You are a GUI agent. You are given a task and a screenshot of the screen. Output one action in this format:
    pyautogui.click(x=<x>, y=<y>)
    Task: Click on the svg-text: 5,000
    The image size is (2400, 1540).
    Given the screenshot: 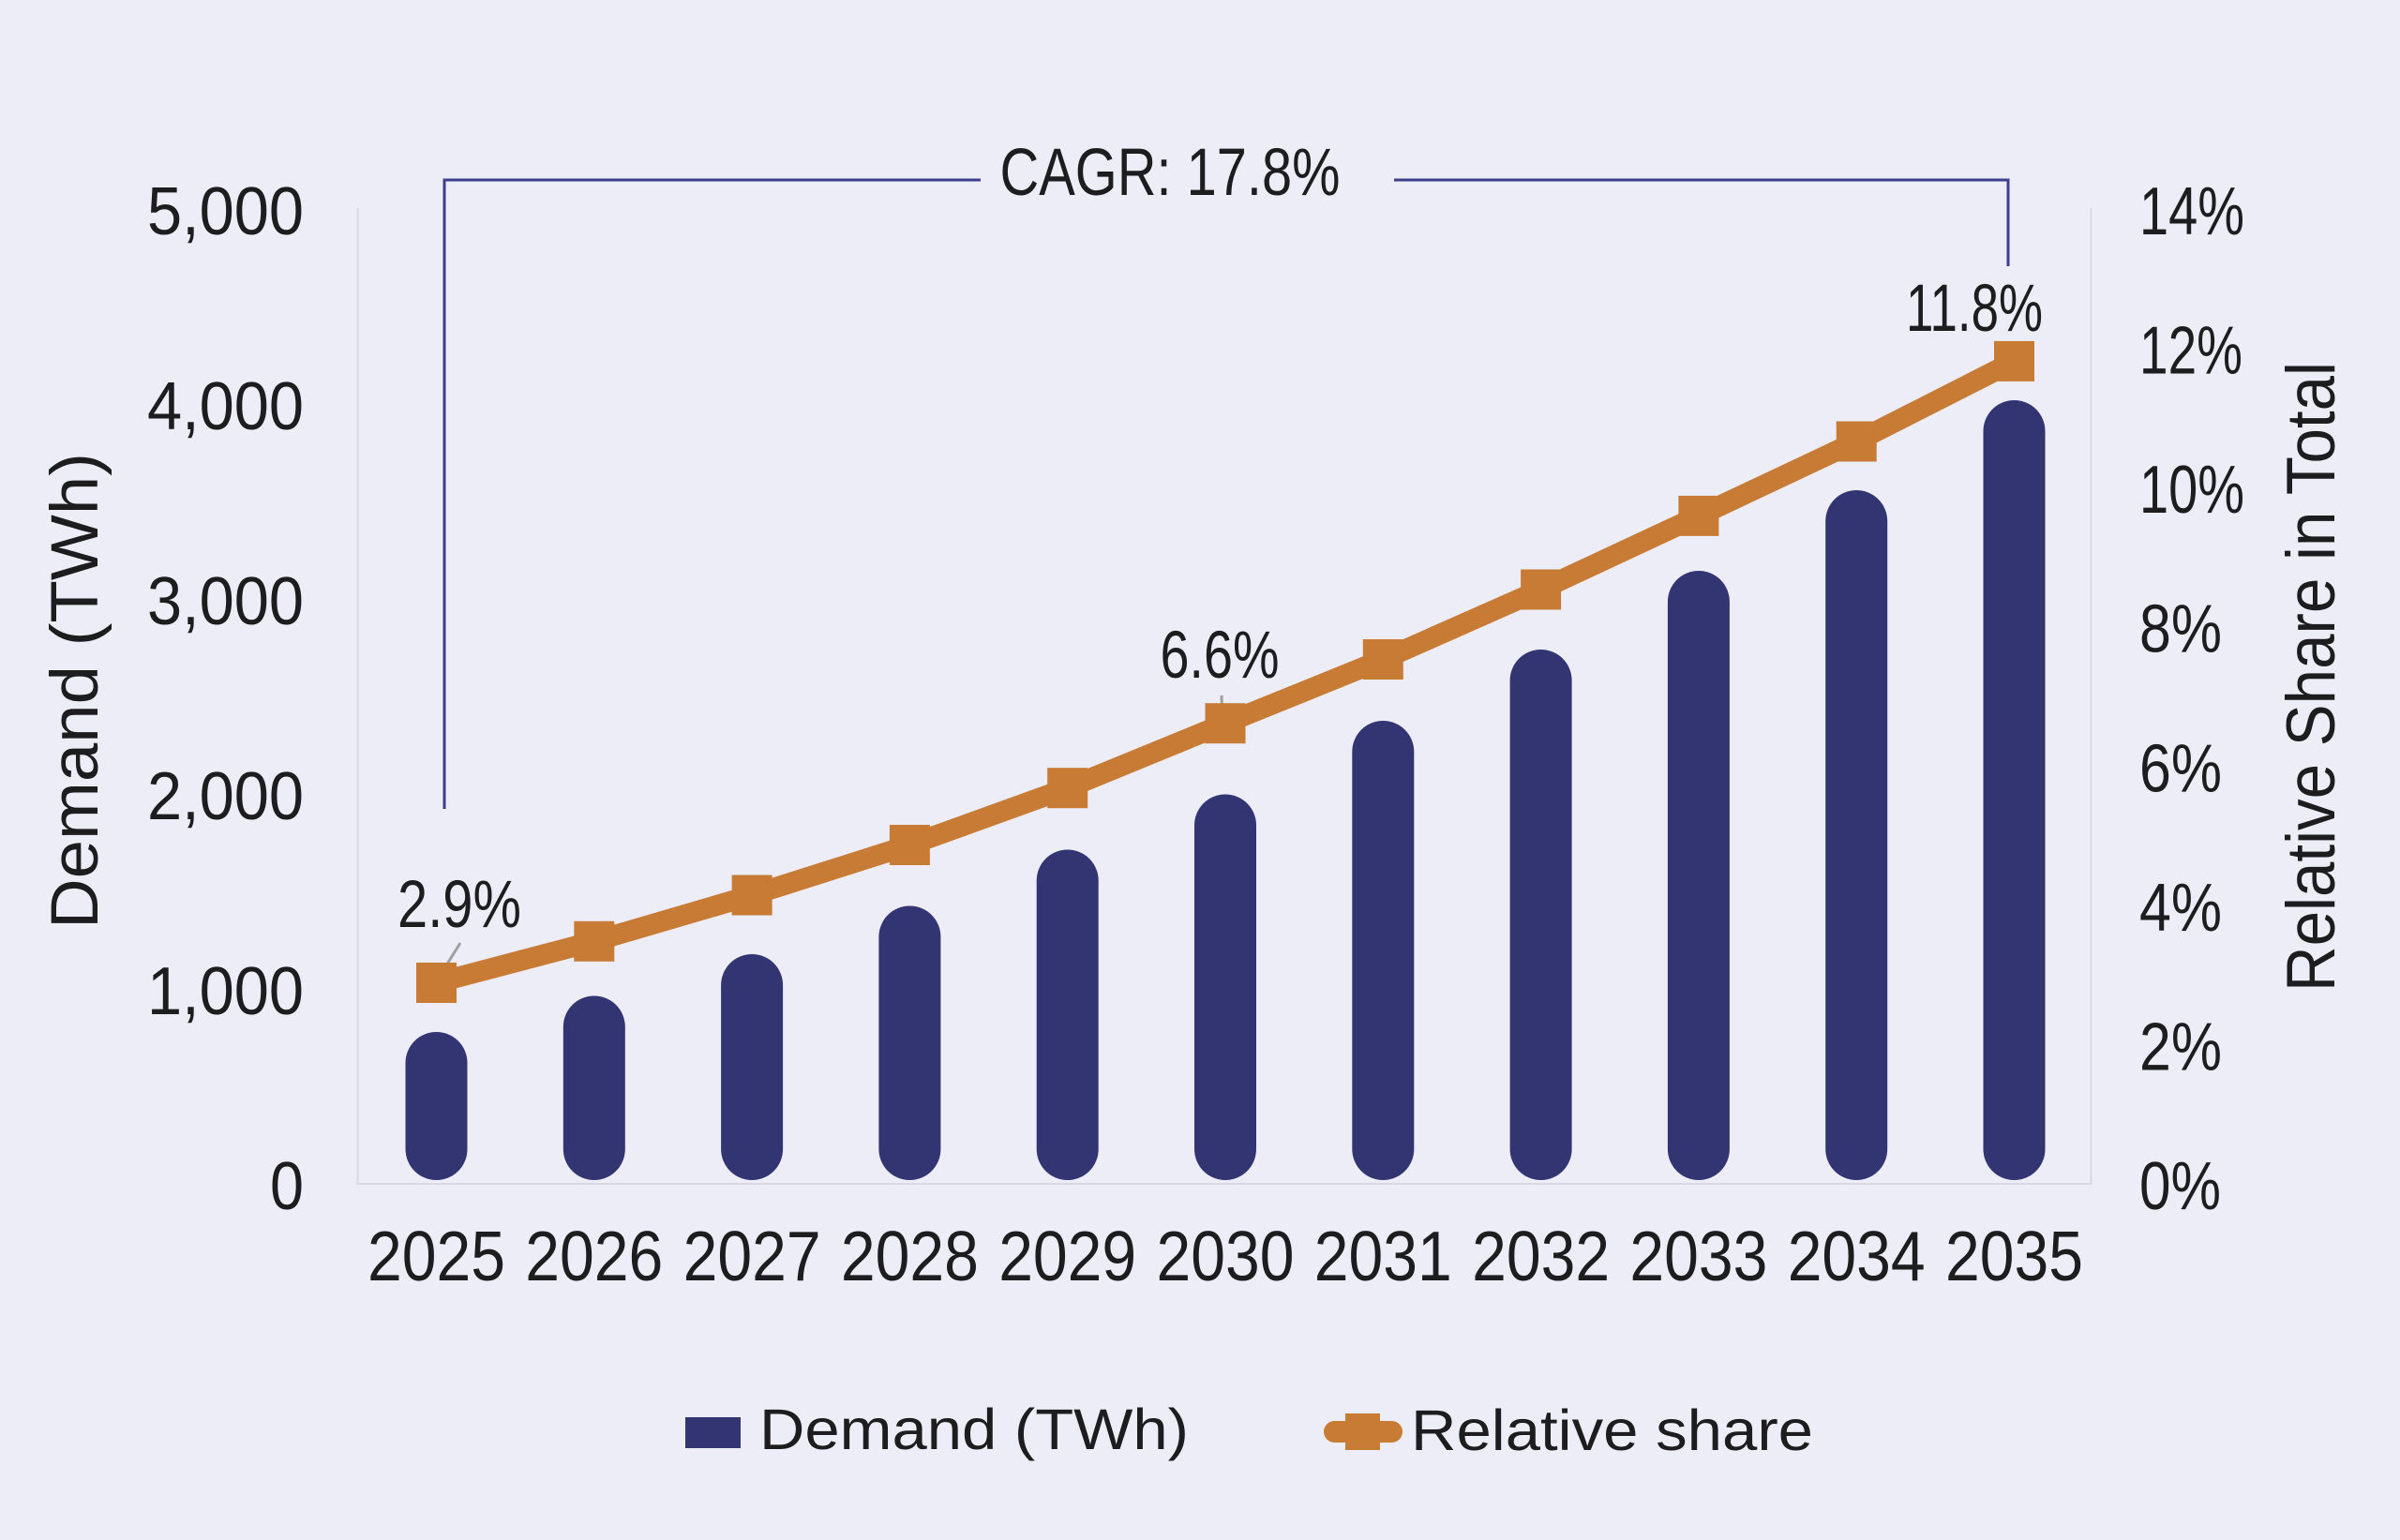 What is the action you would take?
    pyautogui.click(x=225, y=211)
    